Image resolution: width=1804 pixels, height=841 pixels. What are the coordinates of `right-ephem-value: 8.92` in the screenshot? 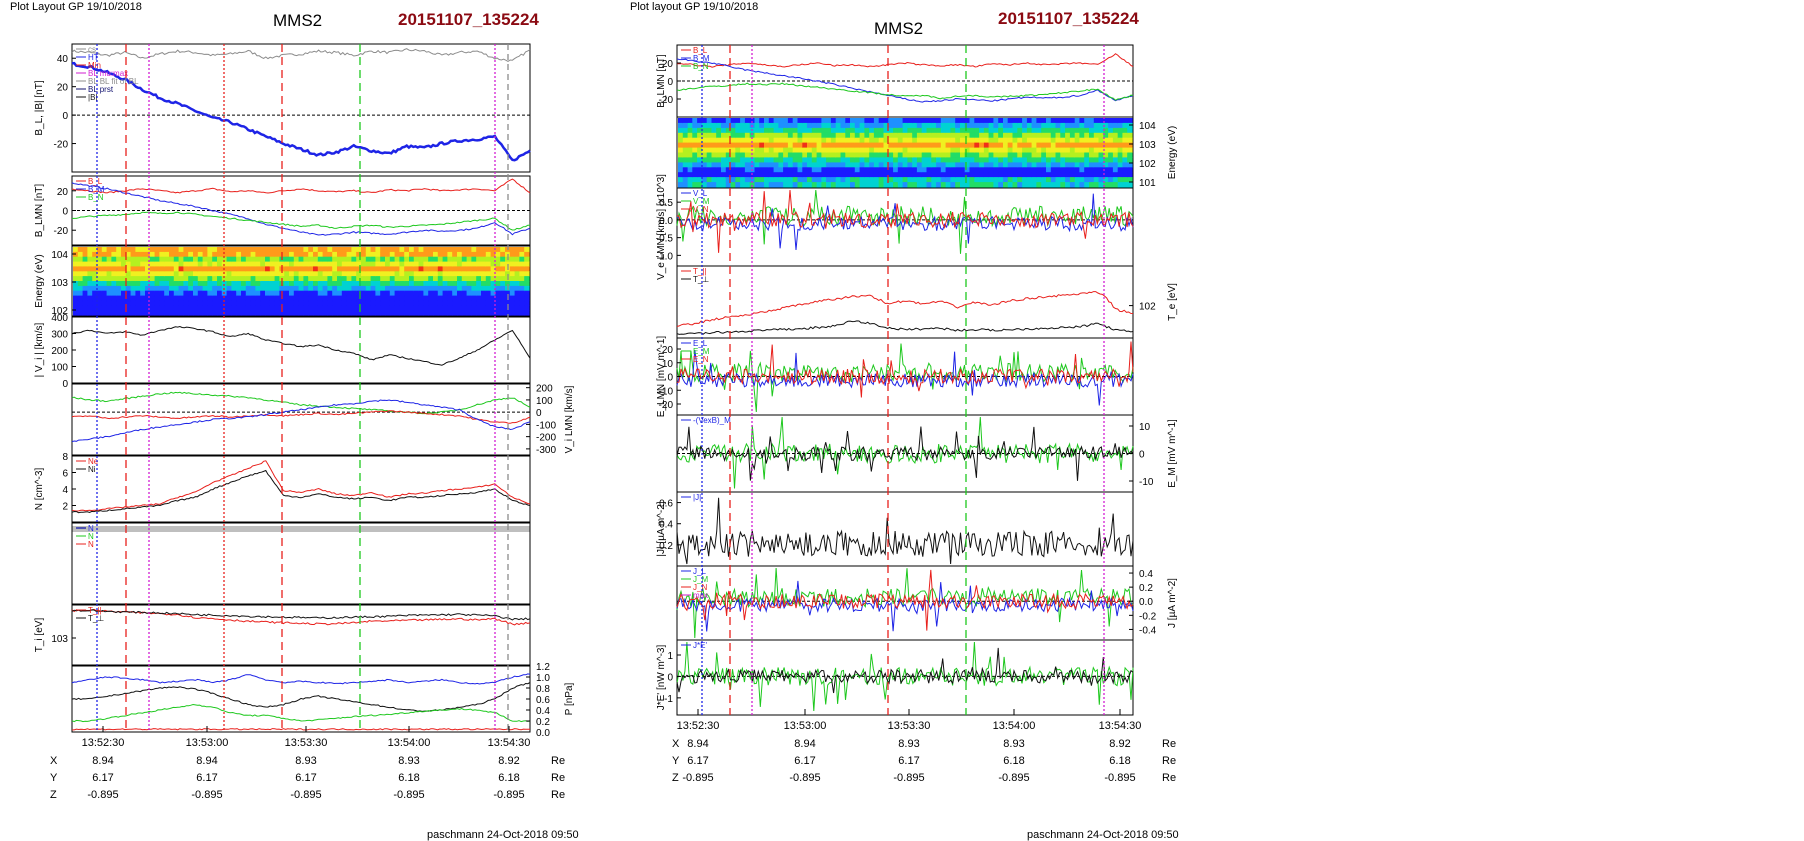 It's located at (1119, 744).